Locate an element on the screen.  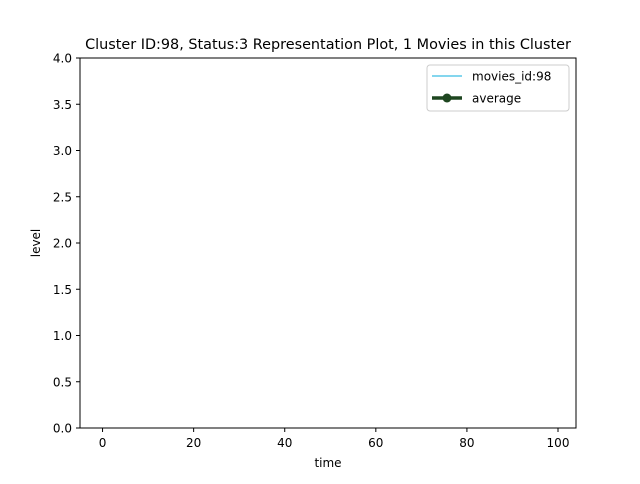
x-tick-label: 0 is located at coordinates (103, 443).